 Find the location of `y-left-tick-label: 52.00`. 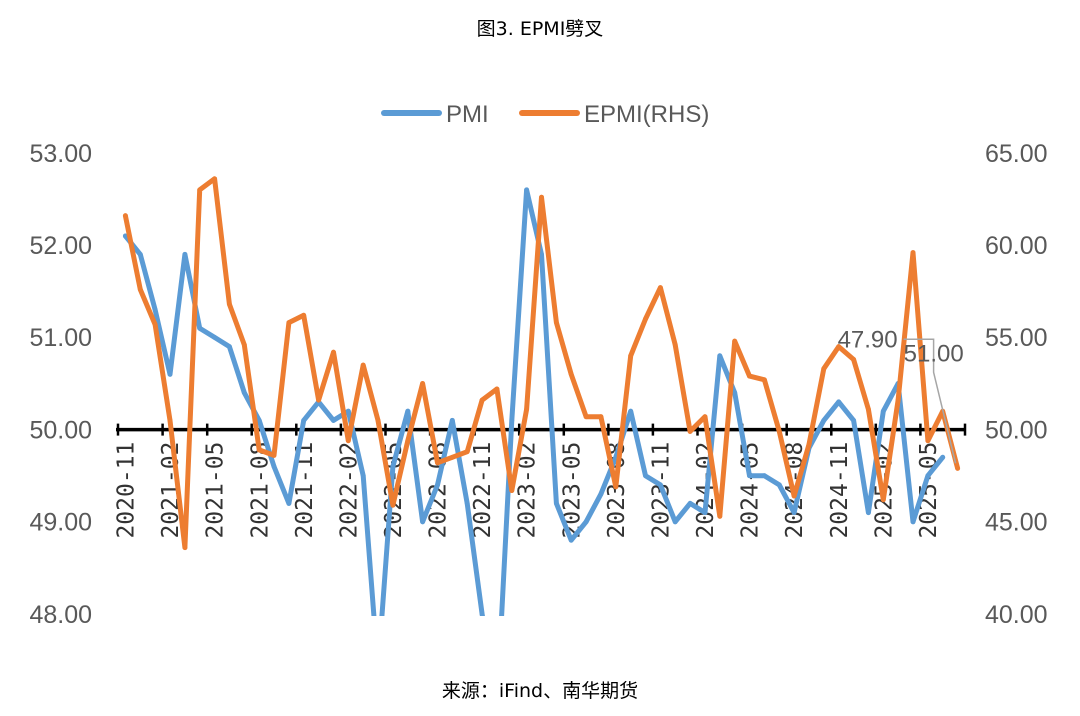

y-left-tick-label: 52.00 is located at coordinates (60, 246).